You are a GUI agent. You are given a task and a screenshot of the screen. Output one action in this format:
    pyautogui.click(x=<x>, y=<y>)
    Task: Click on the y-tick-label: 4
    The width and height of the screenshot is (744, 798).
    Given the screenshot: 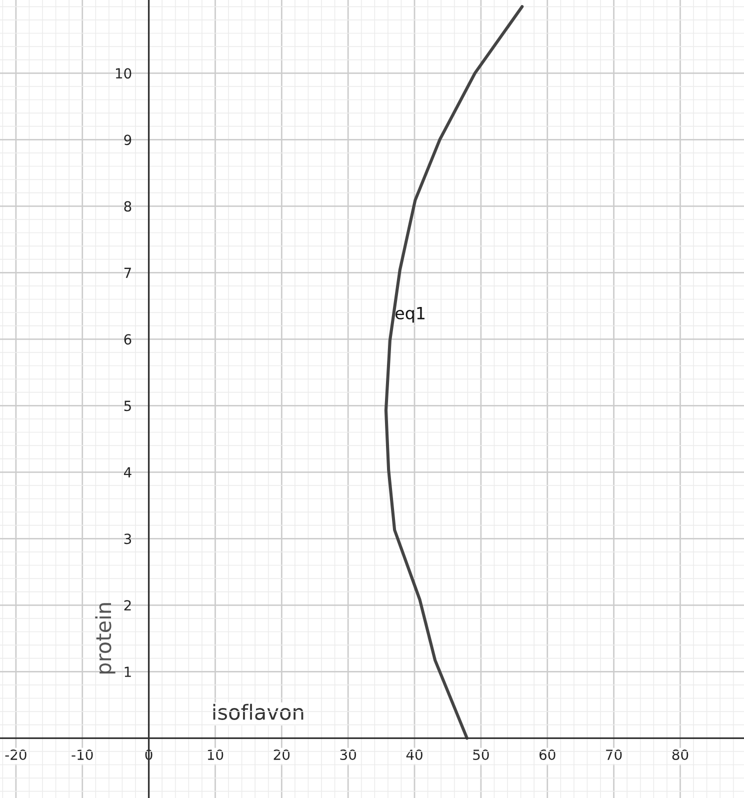 What is the action you would take?
    pyautogui.click(x=128, y=472)
    